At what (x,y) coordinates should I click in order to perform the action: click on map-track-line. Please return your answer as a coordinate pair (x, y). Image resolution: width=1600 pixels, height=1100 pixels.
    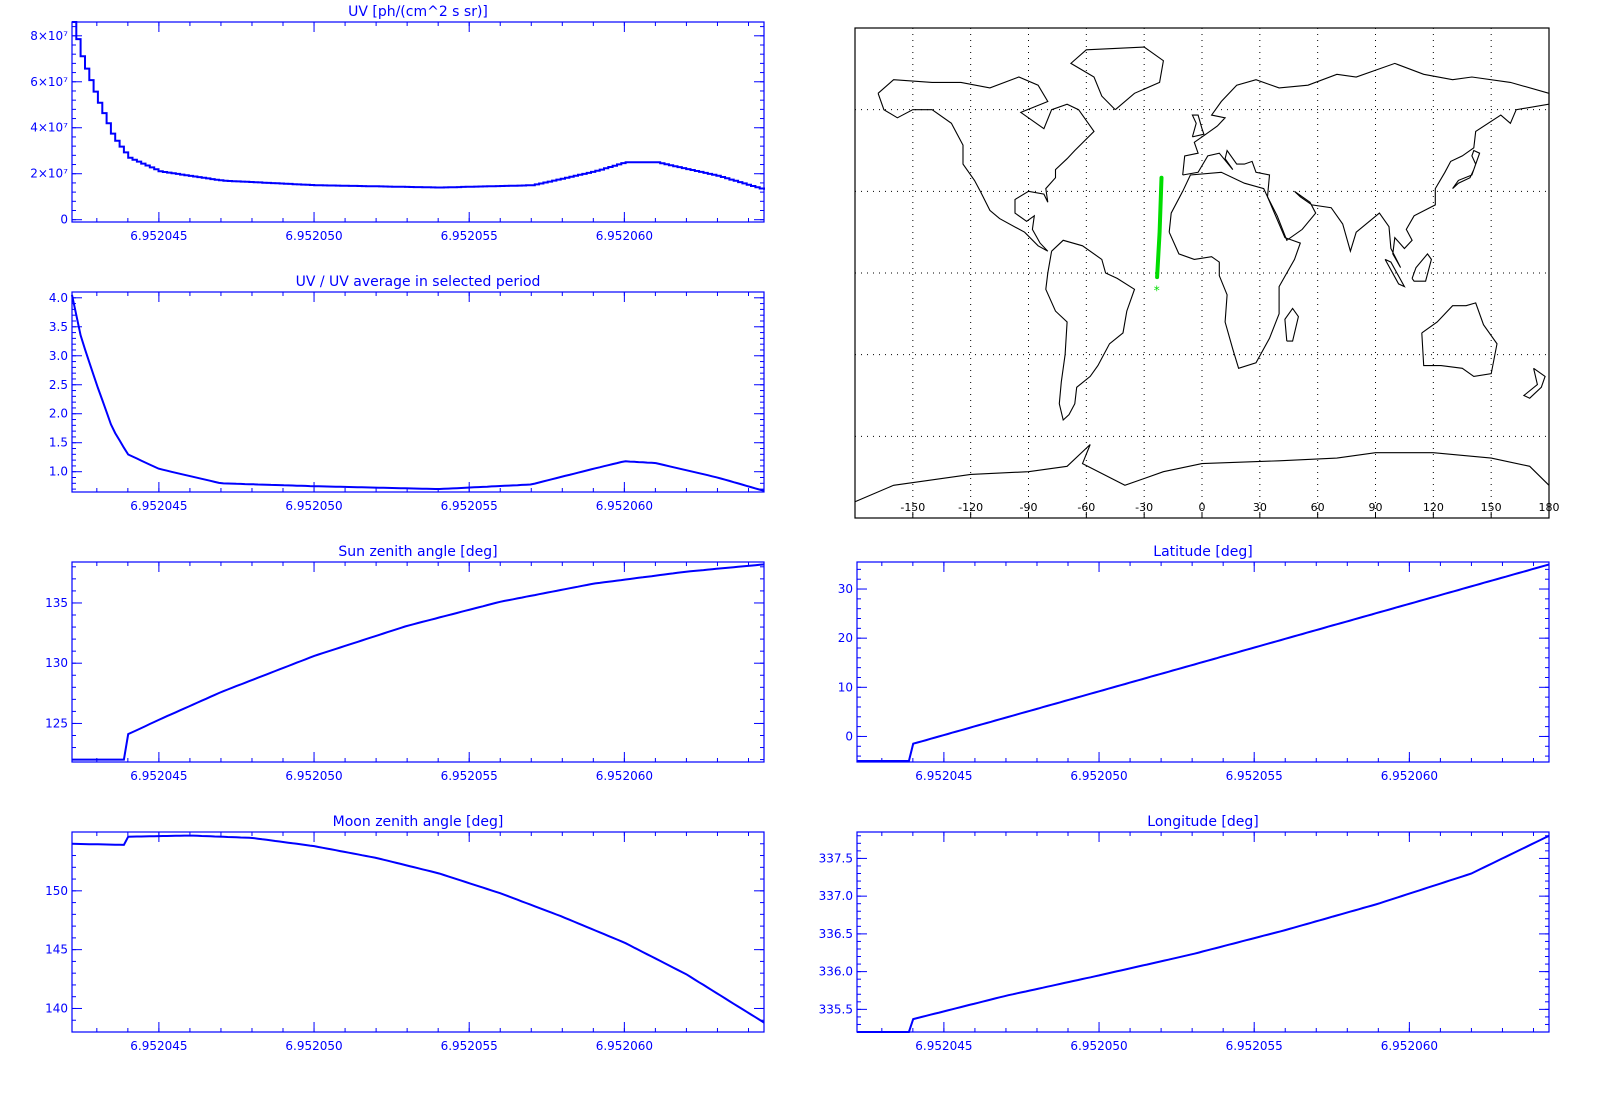
    Looking at the image, I should click on (1159, 227).